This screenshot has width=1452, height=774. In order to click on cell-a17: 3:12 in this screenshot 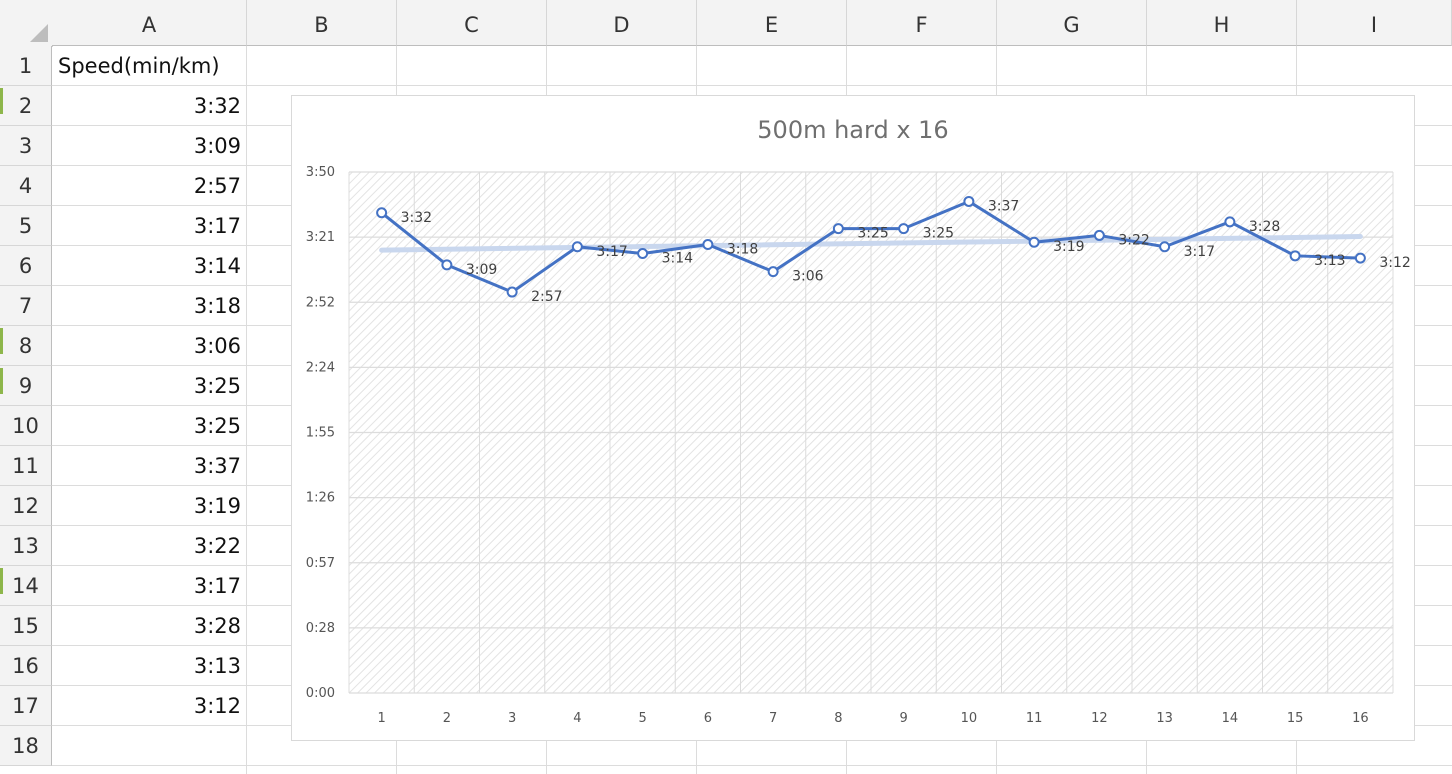, I will do `click(217, 706)`.